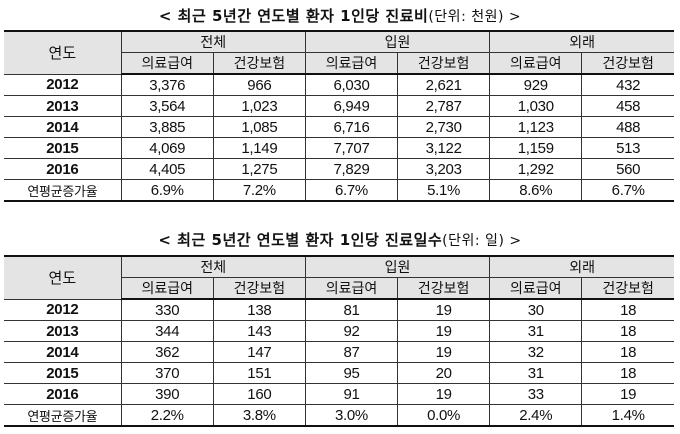 Image resolution: width=680 pixels, height=434 pixels. I want to click on table-cell: 2,730, so click(444, 127).